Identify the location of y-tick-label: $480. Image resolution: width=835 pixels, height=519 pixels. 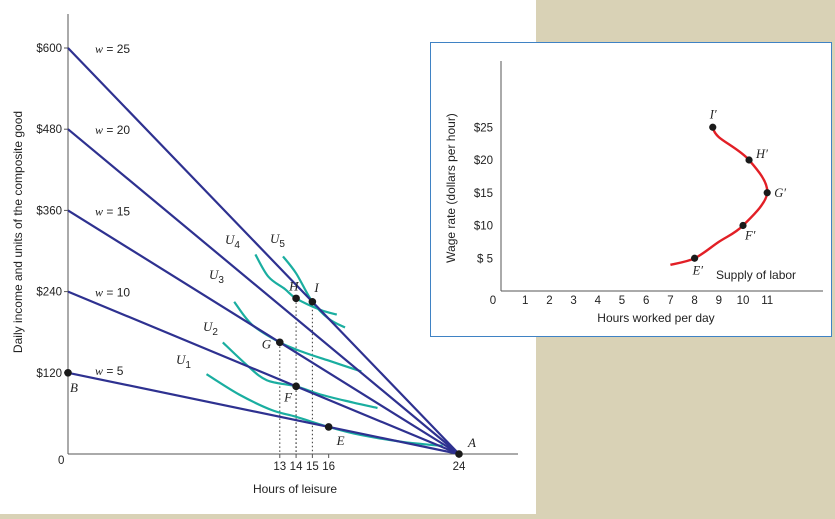
(49, 130).